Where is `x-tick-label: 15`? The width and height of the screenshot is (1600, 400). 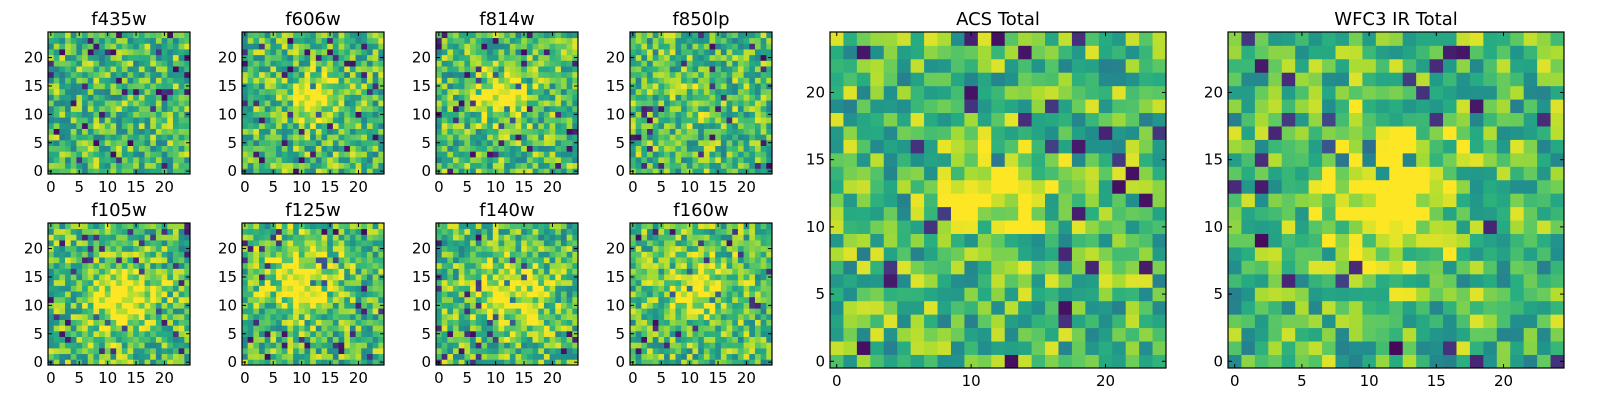 x-tick-label: 15 is located at coordinates (135, 187).